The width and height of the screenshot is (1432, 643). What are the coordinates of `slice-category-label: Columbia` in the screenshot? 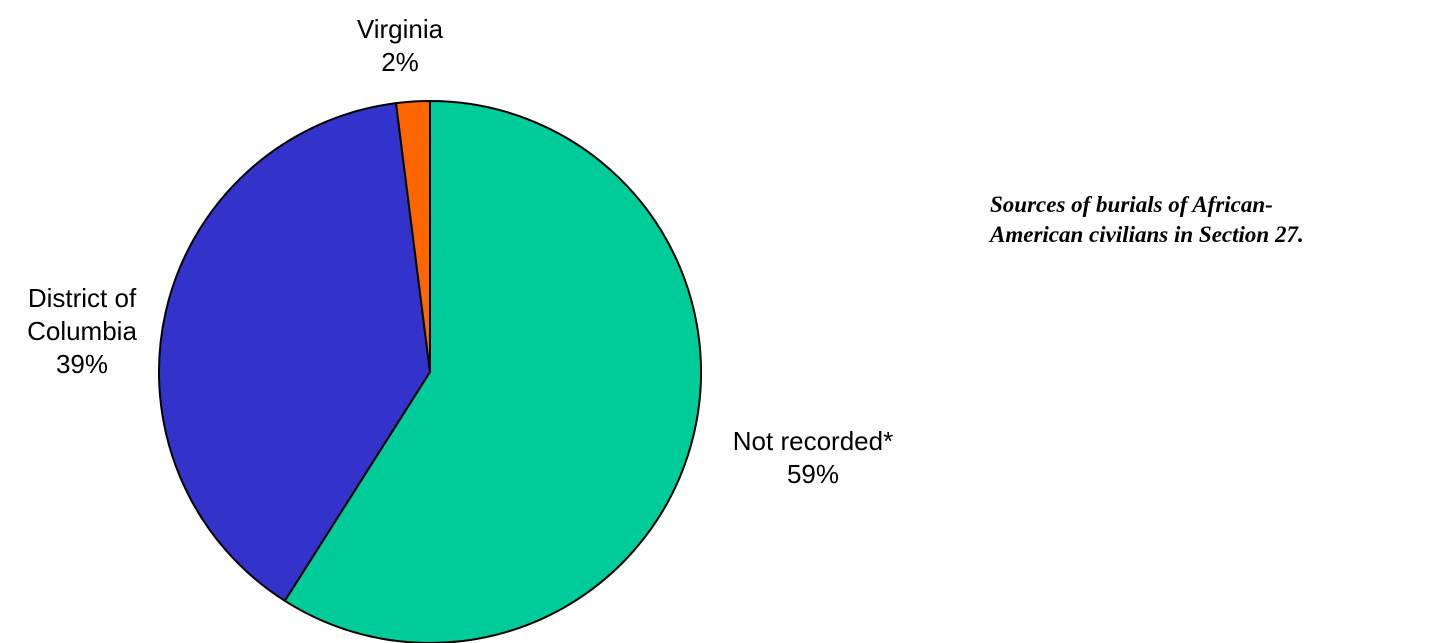 It's located at (82, 331).